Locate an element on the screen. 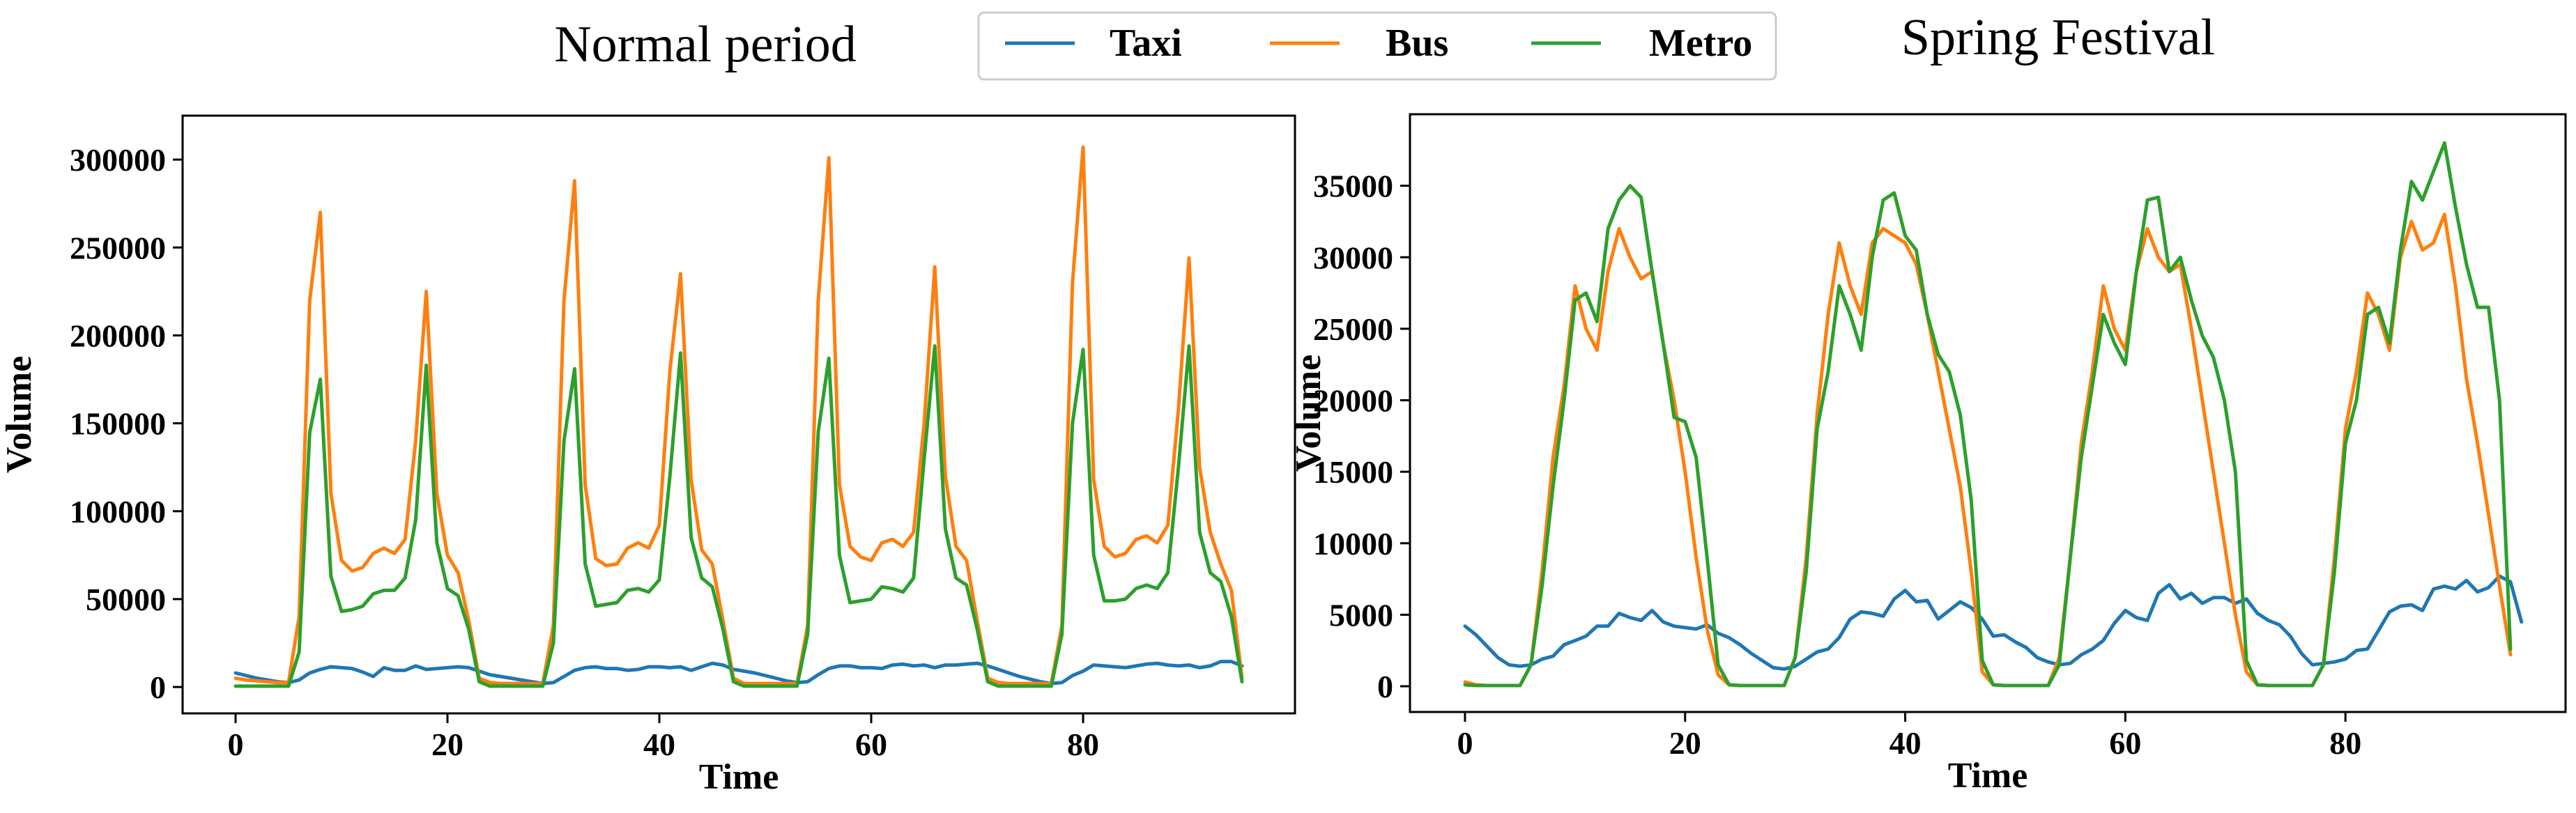 The image size is (2576, 813). legend-bus-label: Bus is located at coordinates (1417, 43).